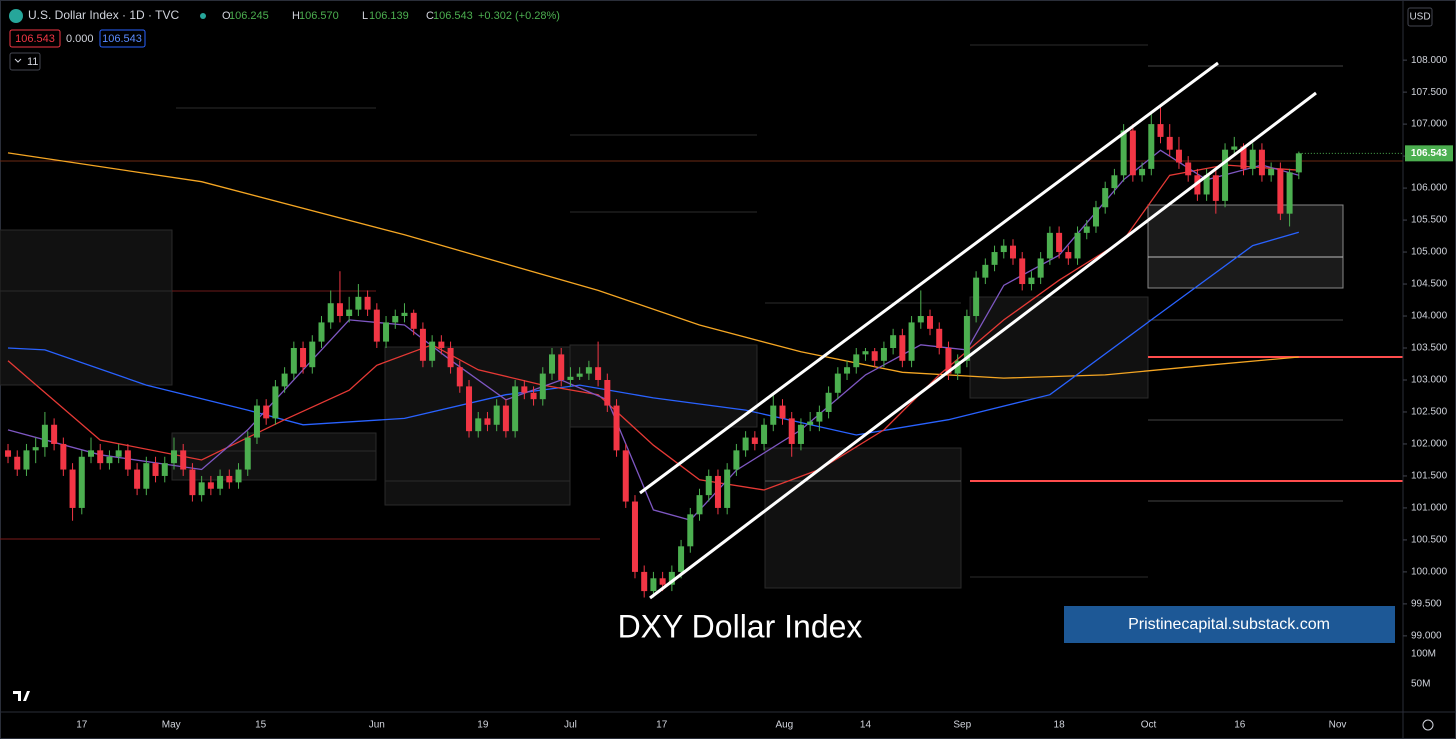  What do you see at coordinates (1338, 725) in the screenshot?
I see `x-tick-label: Nov` at bounding box center [1338, 725].